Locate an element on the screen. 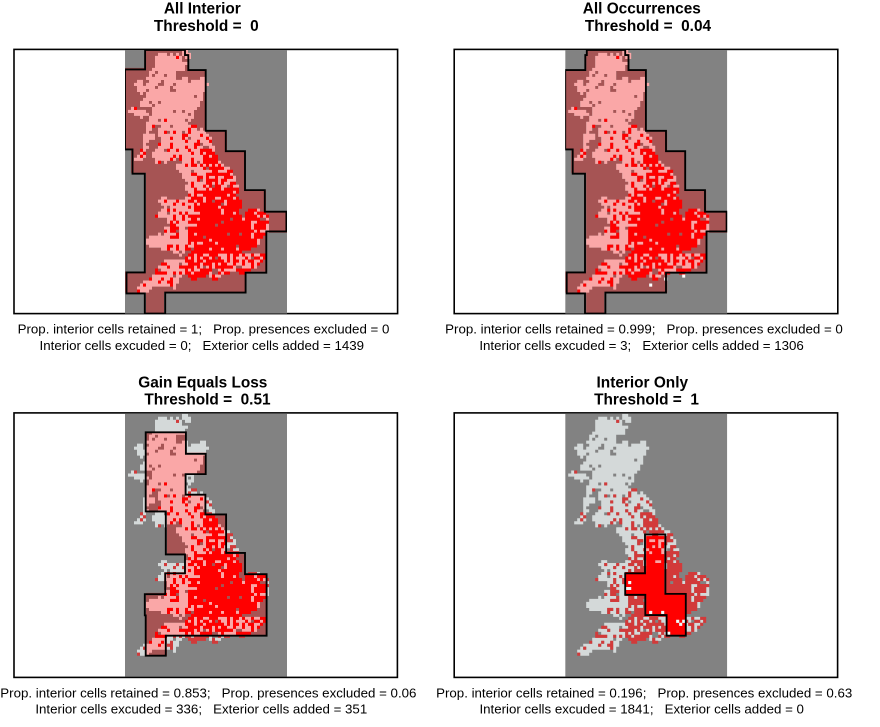 The image size is (880, 727). svg-text: Threshold = 0 is located at coordinates (206, 26).